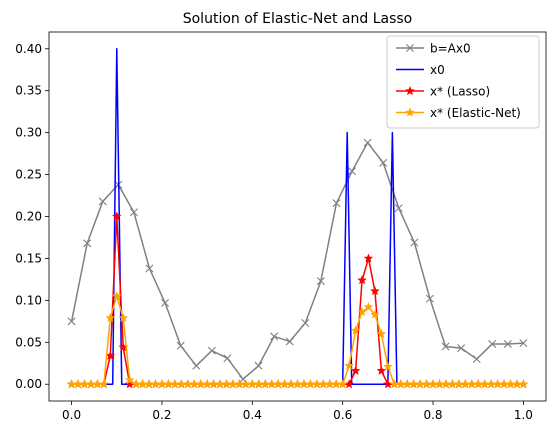  I want to click on legend-entry: x* (Lasso), so click(443, 92).